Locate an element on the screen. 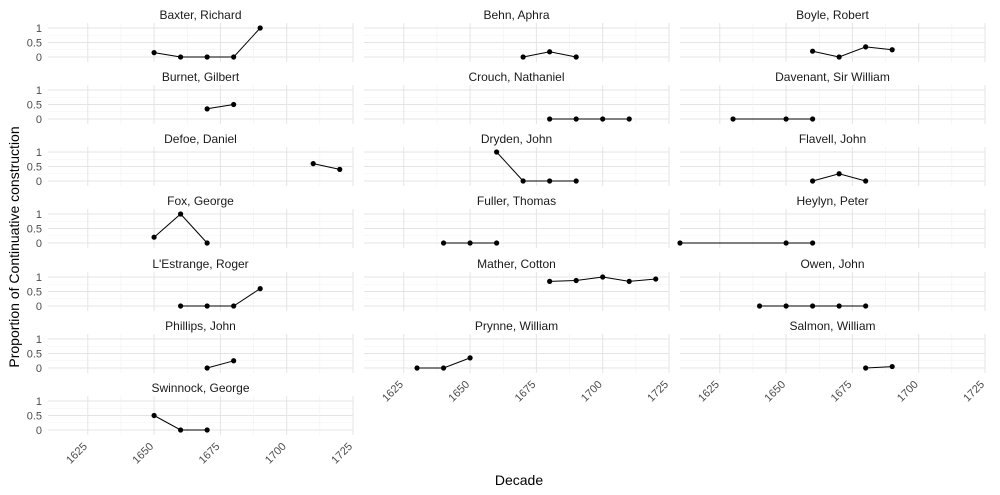  panel: Behn, Aphra is located at coordinates (517, 35).